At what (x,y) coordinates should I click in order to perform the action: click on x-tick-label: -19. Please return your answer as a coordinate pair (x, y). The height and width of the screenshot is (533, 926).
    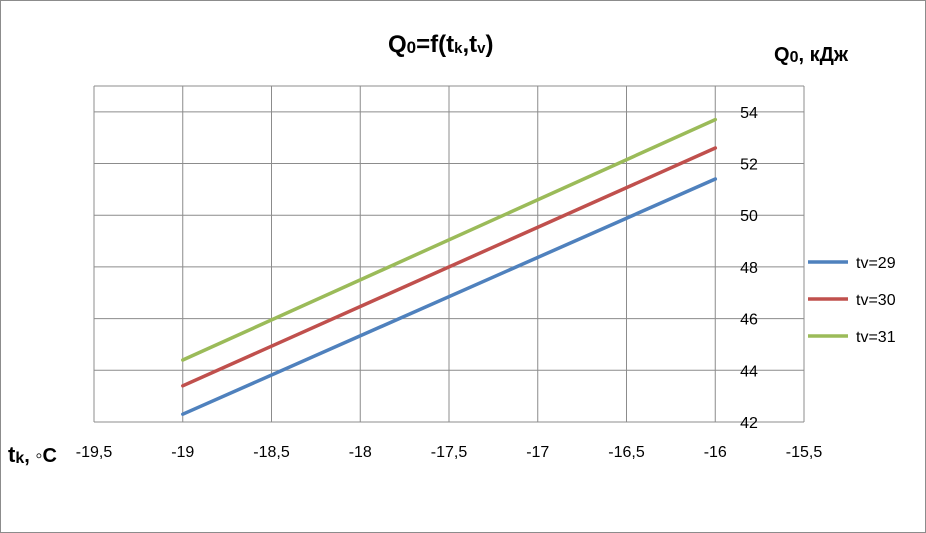
    Looking at the image, I should click on (182, 452).